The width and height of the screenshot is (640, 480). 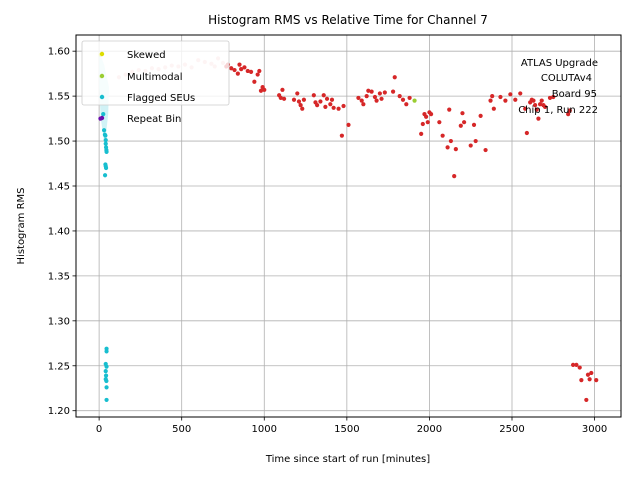 I want to click on y-tick-label: 1.40, so click(x=59, y=231).